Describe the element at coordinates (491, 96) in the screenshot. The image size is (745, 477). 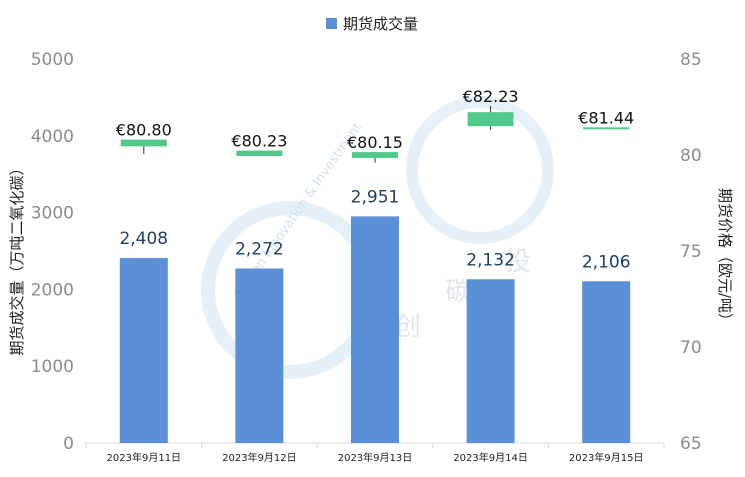
I see `price-data-label: €82.23` at that location.